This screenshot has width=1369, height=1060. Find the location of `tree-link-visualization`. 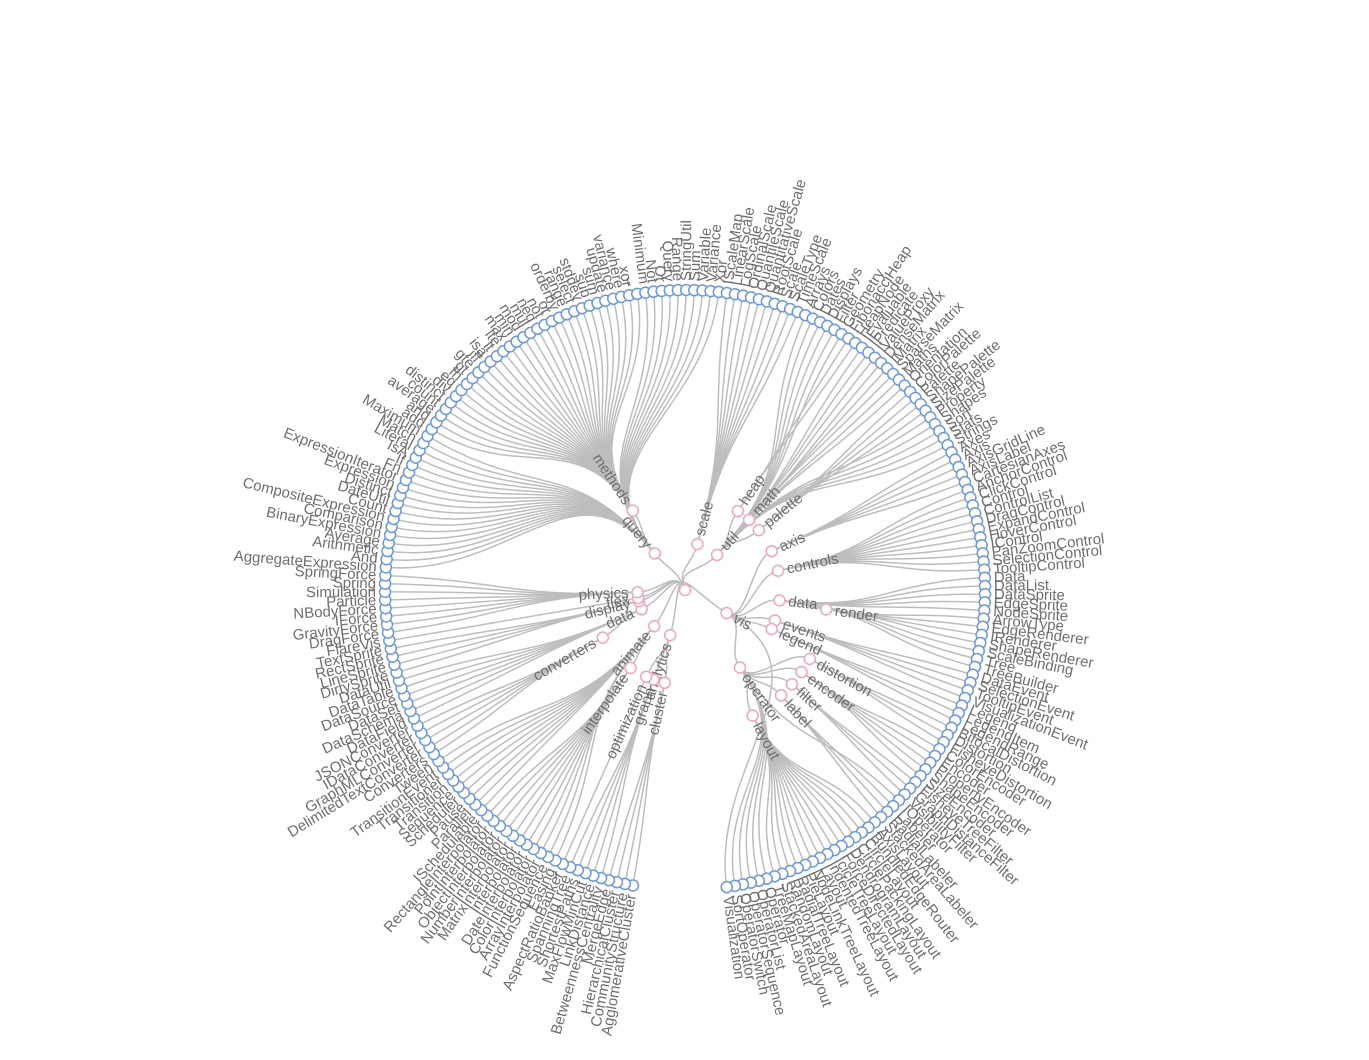

tree-link-visualization is located at coordinates (748, 750).